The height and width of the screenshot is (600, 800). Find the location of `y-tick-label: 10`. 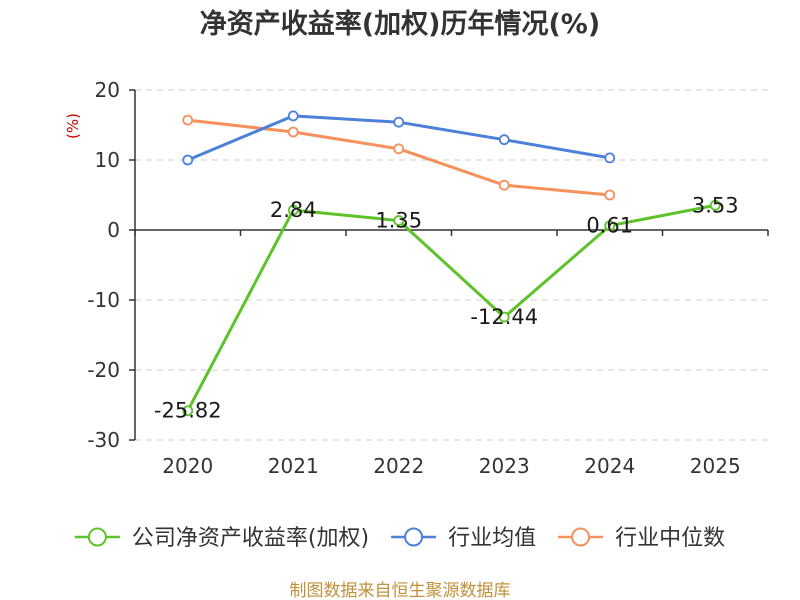

y-tick-label: 10 is located at coordinates (107, 160).